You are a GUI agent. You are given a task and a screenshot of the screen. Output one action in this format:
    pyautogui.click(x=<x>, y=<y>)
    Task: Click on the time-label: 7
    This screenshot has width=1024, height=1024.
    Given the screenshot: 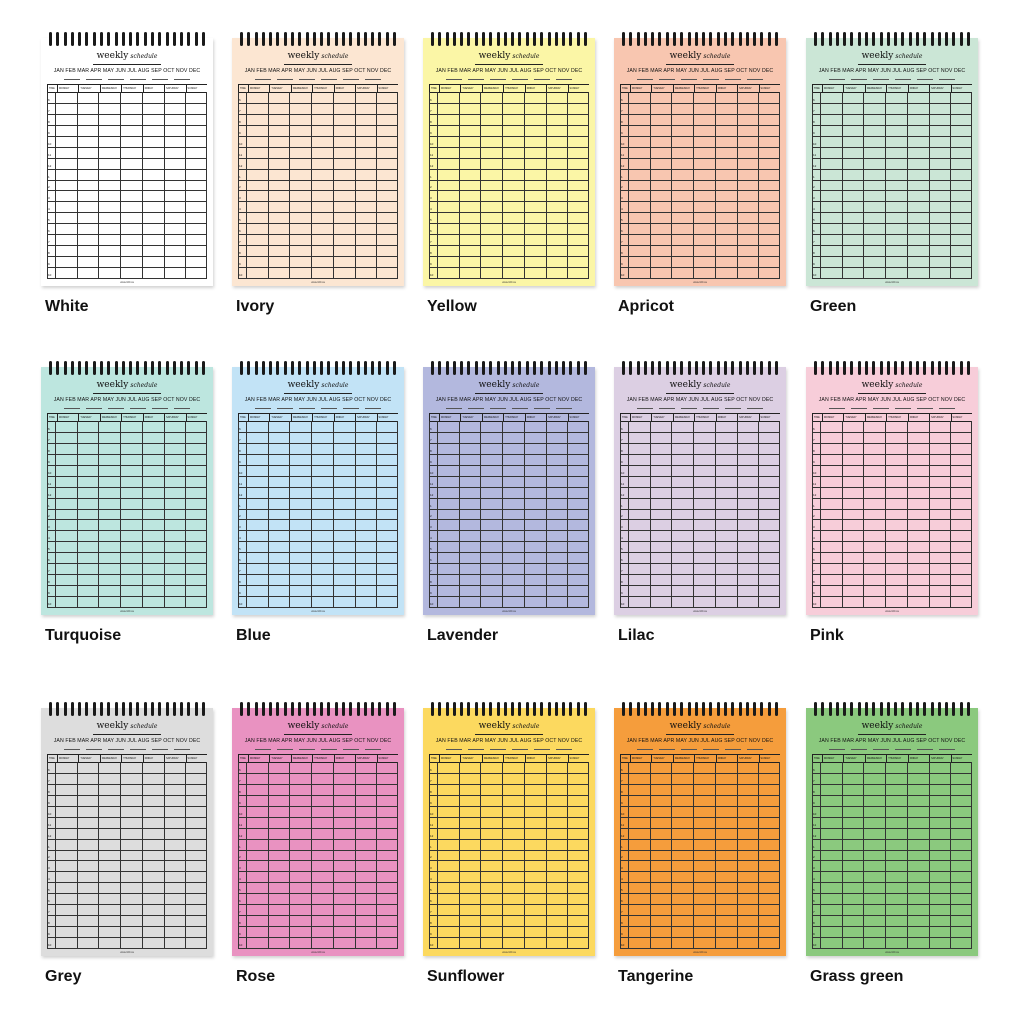 What is the action you would take?
    pyautogui.click(x=431, y=110)
    